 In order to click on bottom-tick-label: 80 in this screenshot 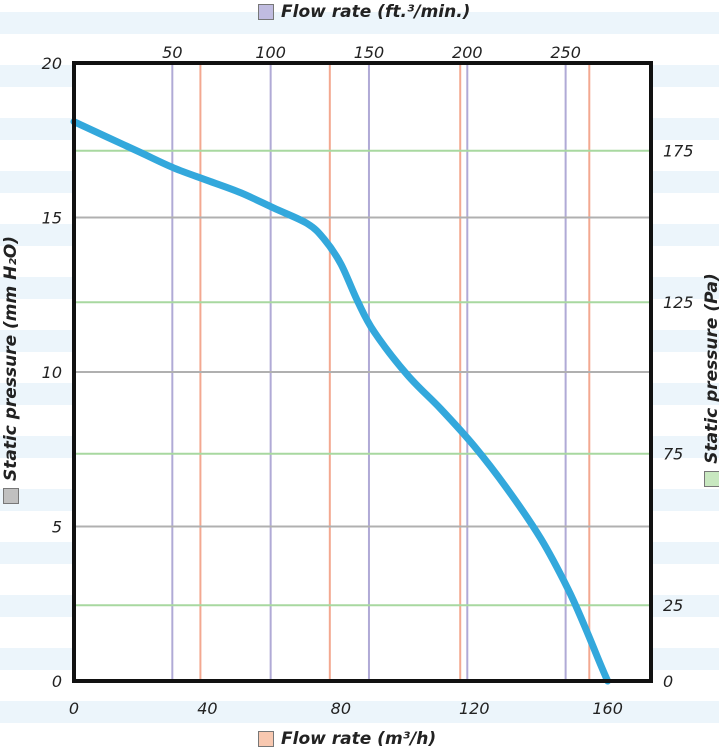, I will do `click(341, 708)`.